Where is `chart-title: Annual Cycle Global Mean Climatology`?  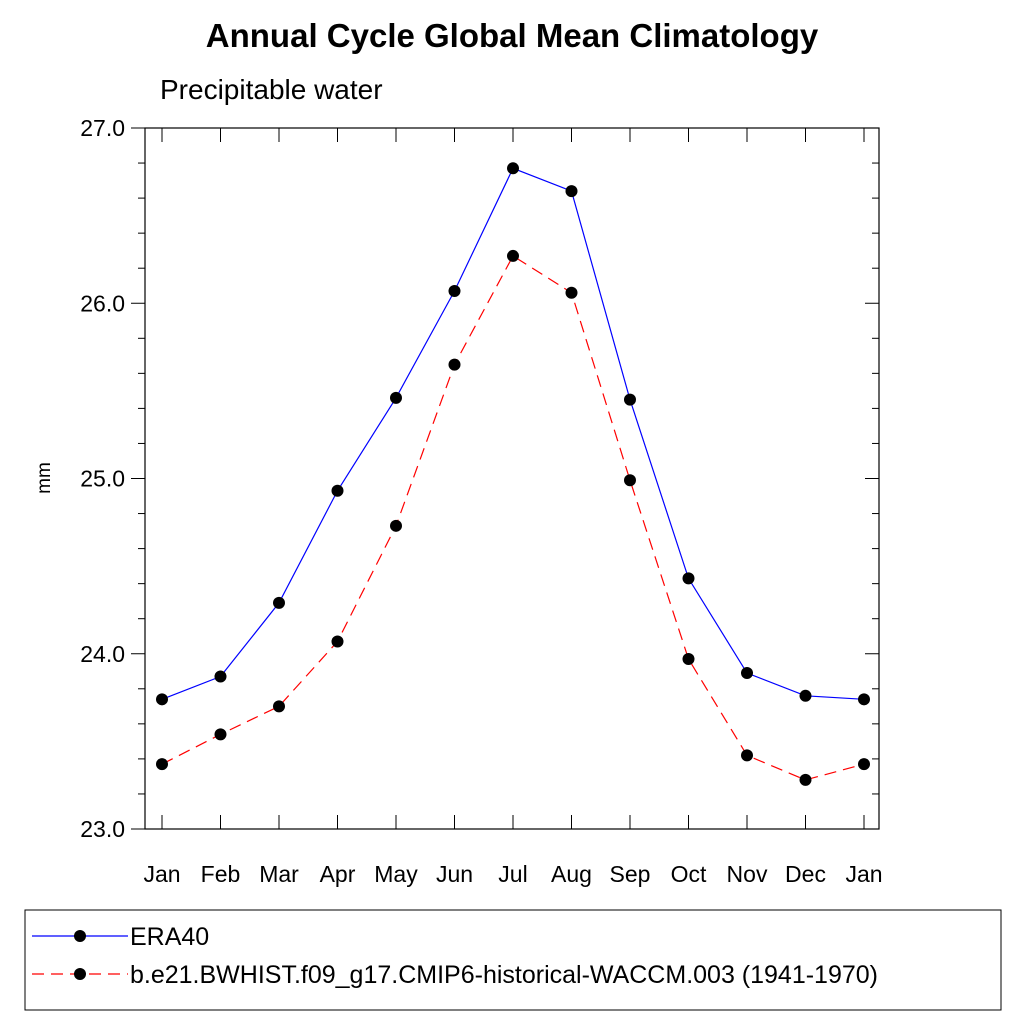
chart-title: Annual Cycle Global Mean Climatology is located at coordinates (512, 35).